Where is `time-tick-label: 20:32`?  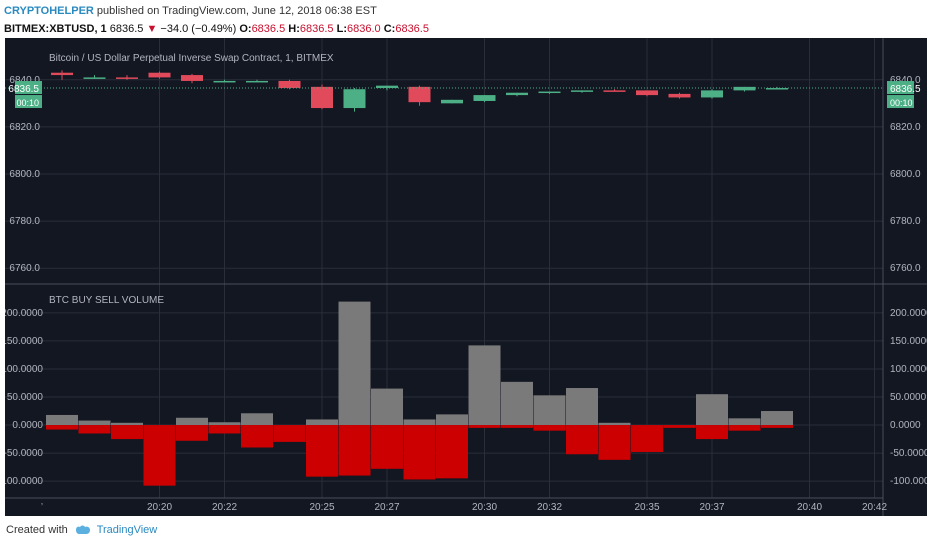 time-tick-label: 20:32 is located at coordinates (549, 507).